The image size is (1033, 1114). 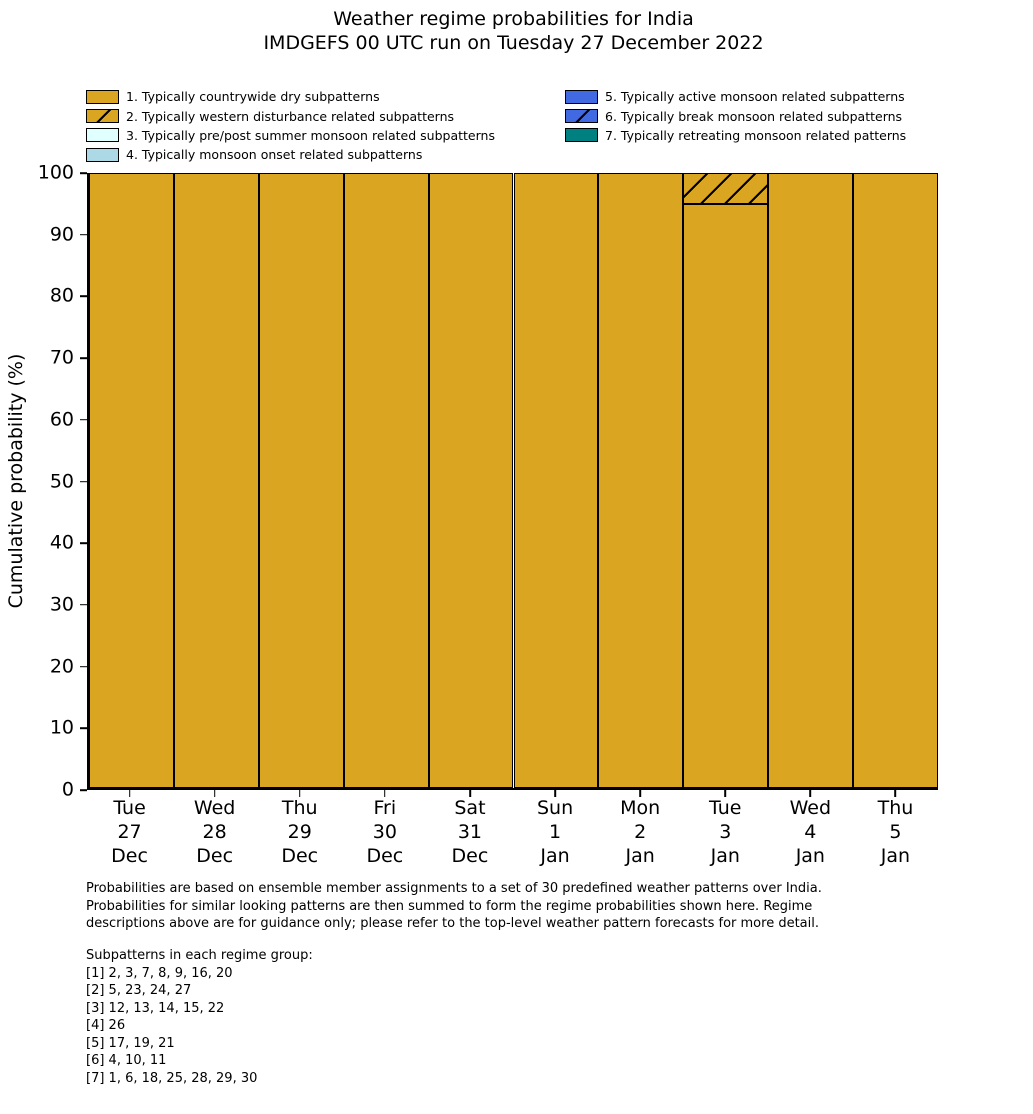 What do you see at coordinates (159, 973) in the screenshot?
I see `subpattern-line: [1] 2, 3, 7, 8, 9, 16, 20` at bounding box center [159, 973].